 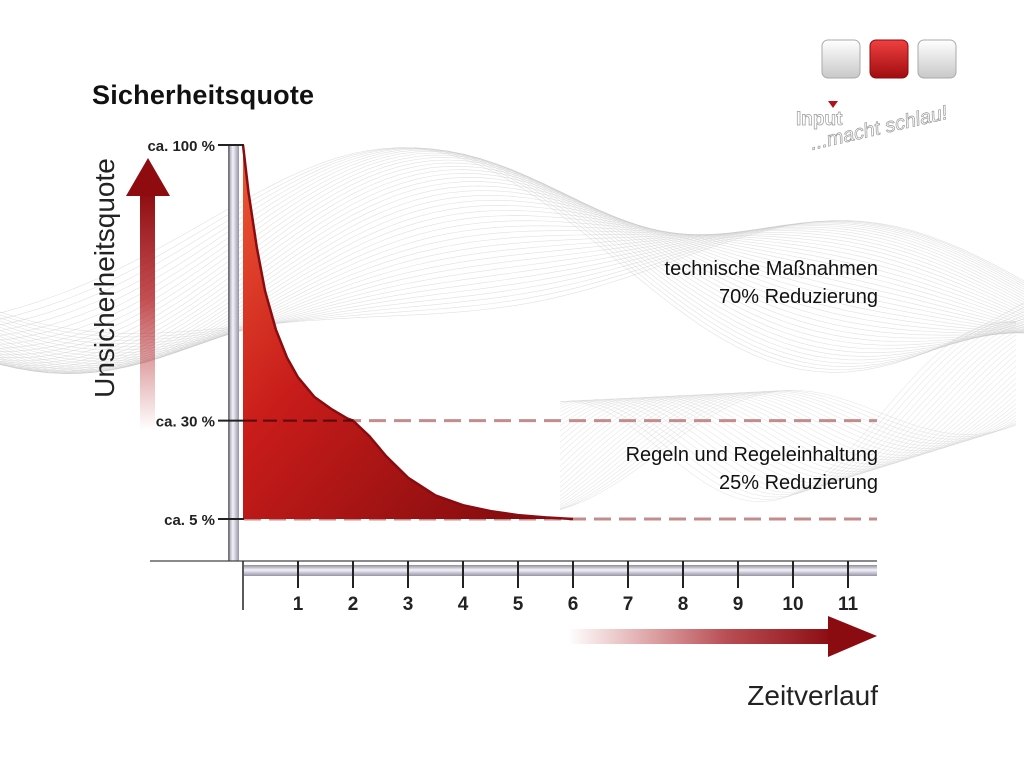 I want to click on y-tick-label: ca. 5 %, so click(x=189, y=520).